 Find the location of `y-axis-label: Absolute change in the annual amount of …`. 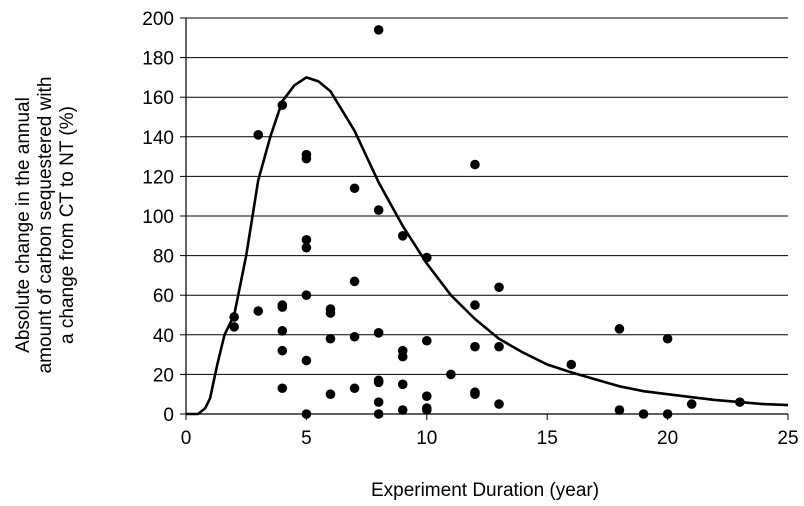

y-axis-label: Absolute change in the annual amount of … is located at coordinates (45, 225).